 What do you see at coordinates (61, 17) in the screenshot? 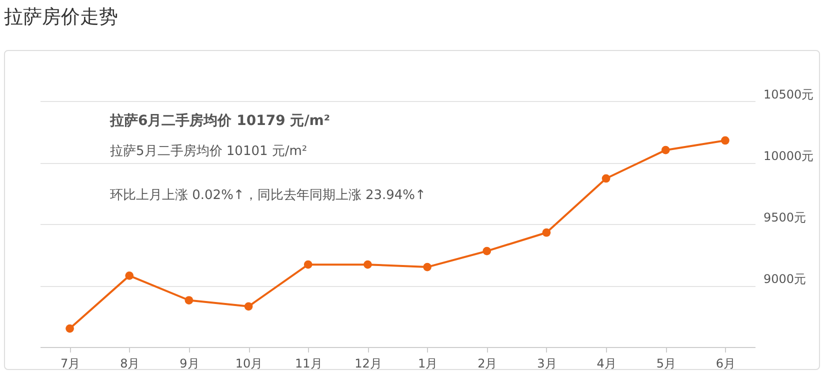
I see `chart-title: 拉萨房价走势` at bounding box center [61, 17].